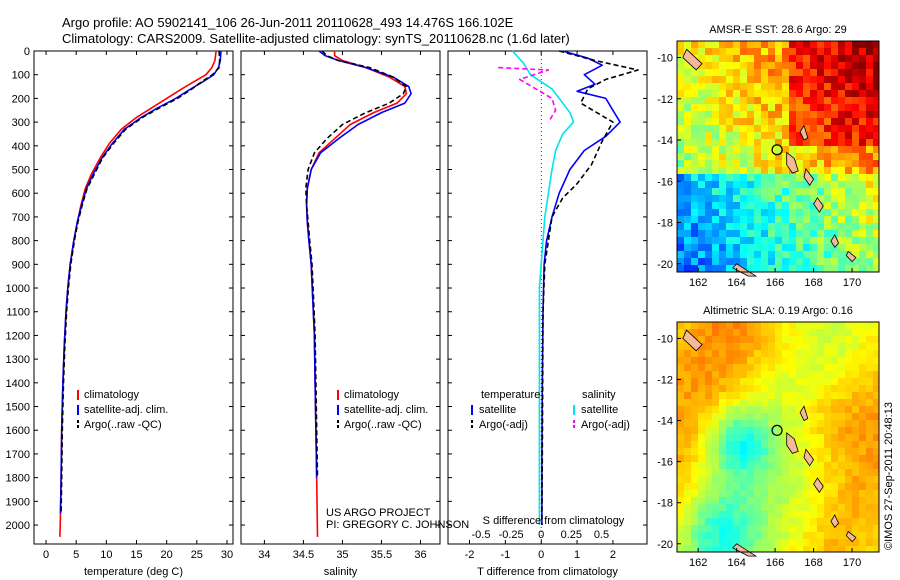 This screenshot has height=580, width=900. Describe the element at coordinates (106, 555) in the screenshot. I see `temperature-xtick-label: 10` at that location.